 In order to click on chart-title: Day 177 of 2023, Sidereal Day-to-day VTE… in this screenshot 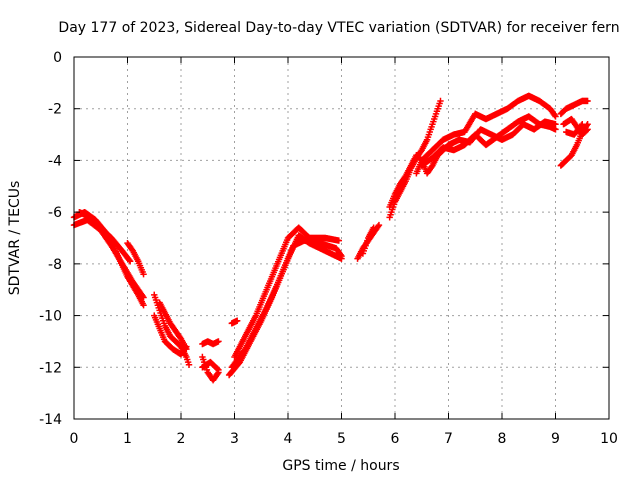, I will do `click(338, 28)`.